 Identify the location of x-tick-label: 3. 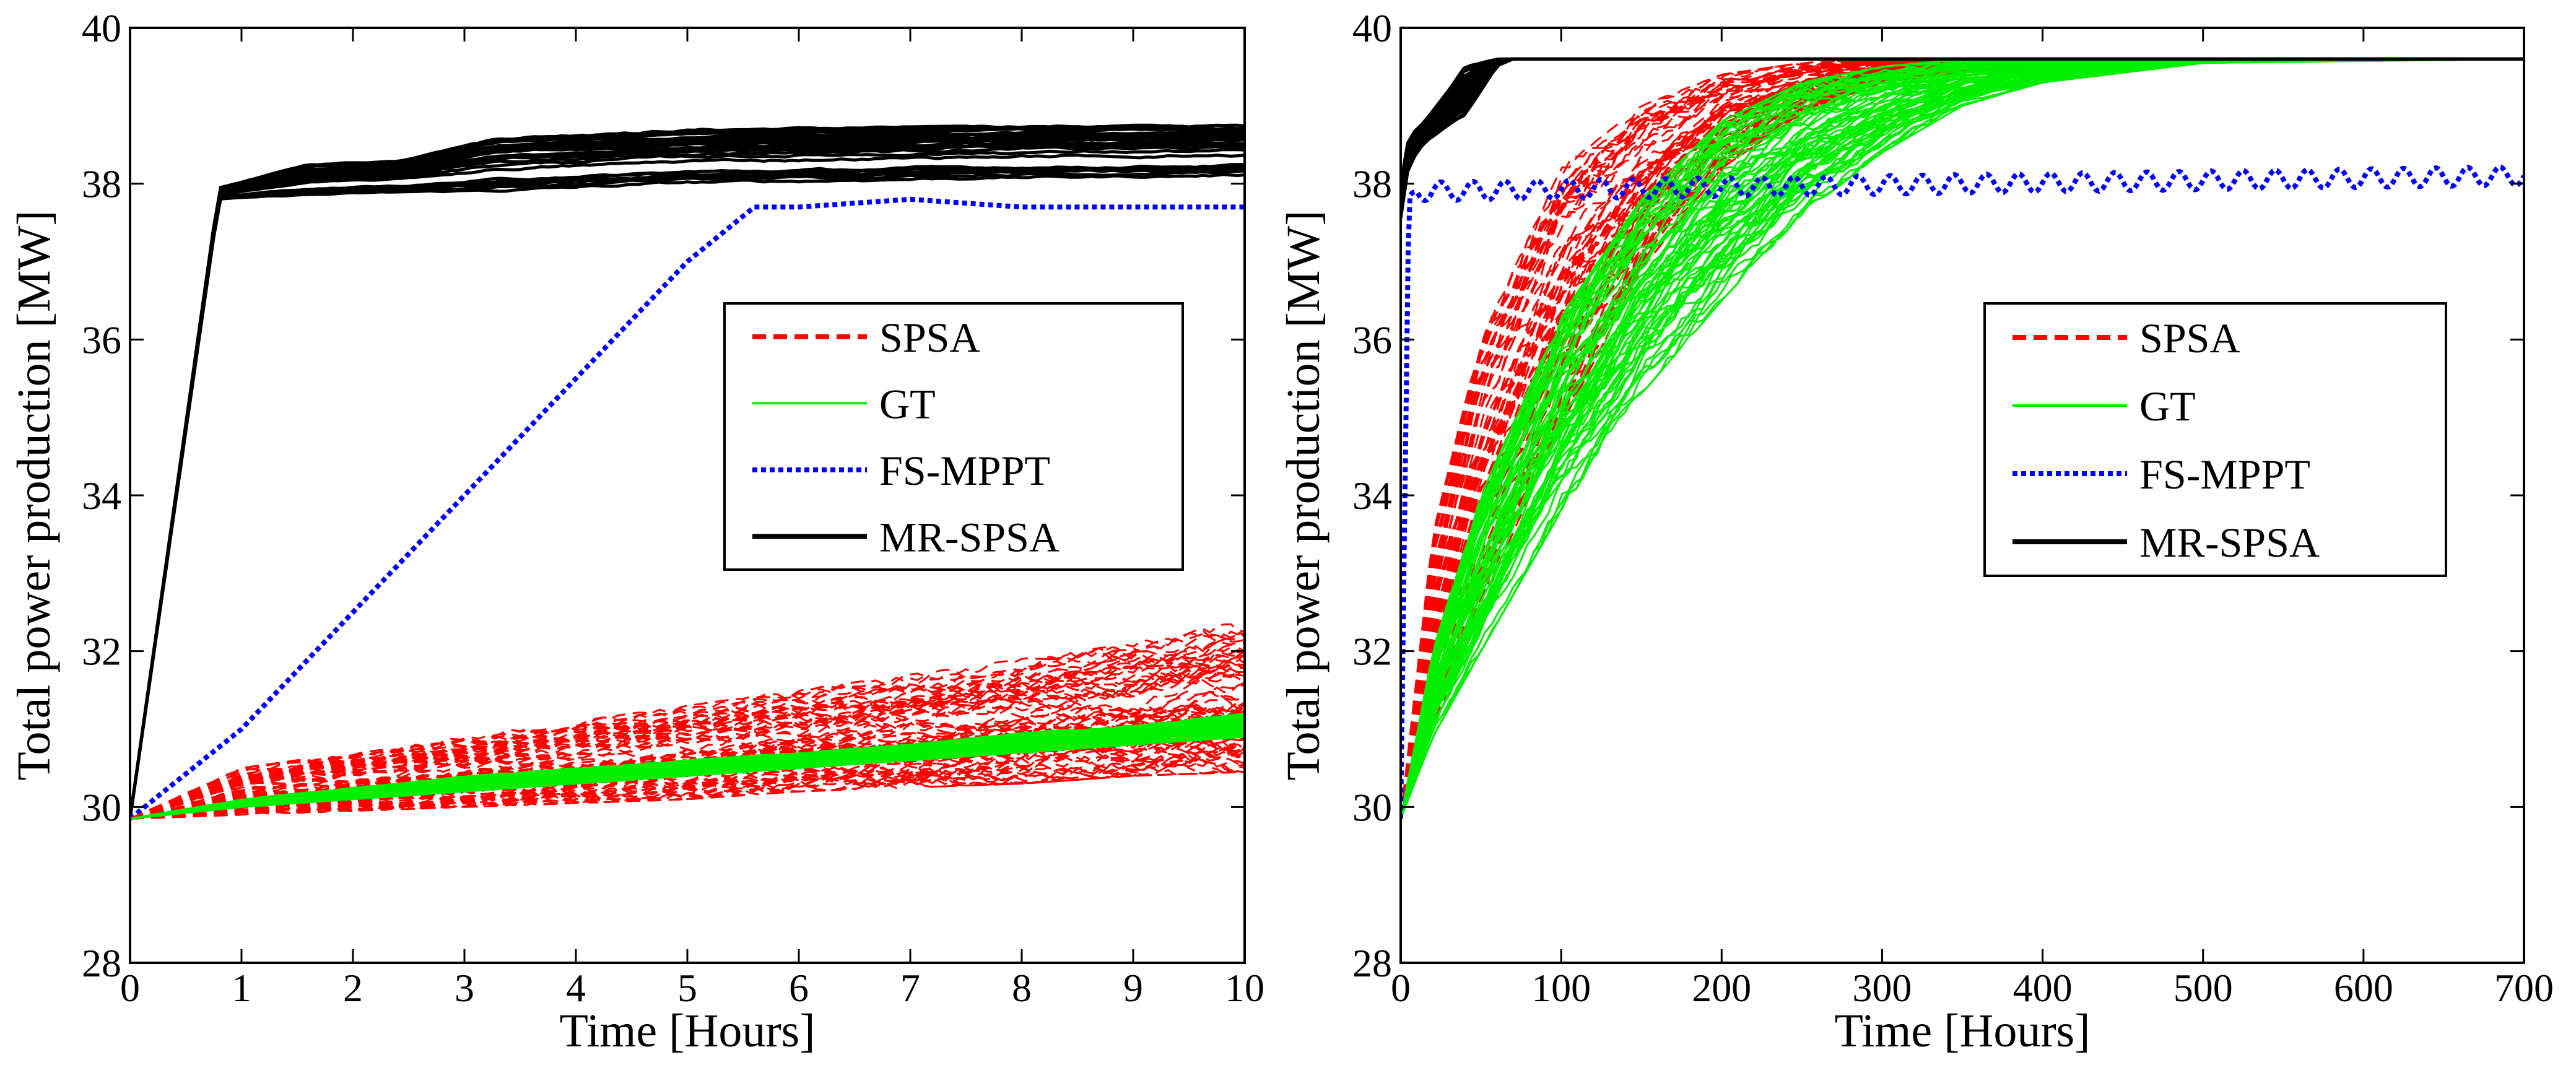
(464, 988).